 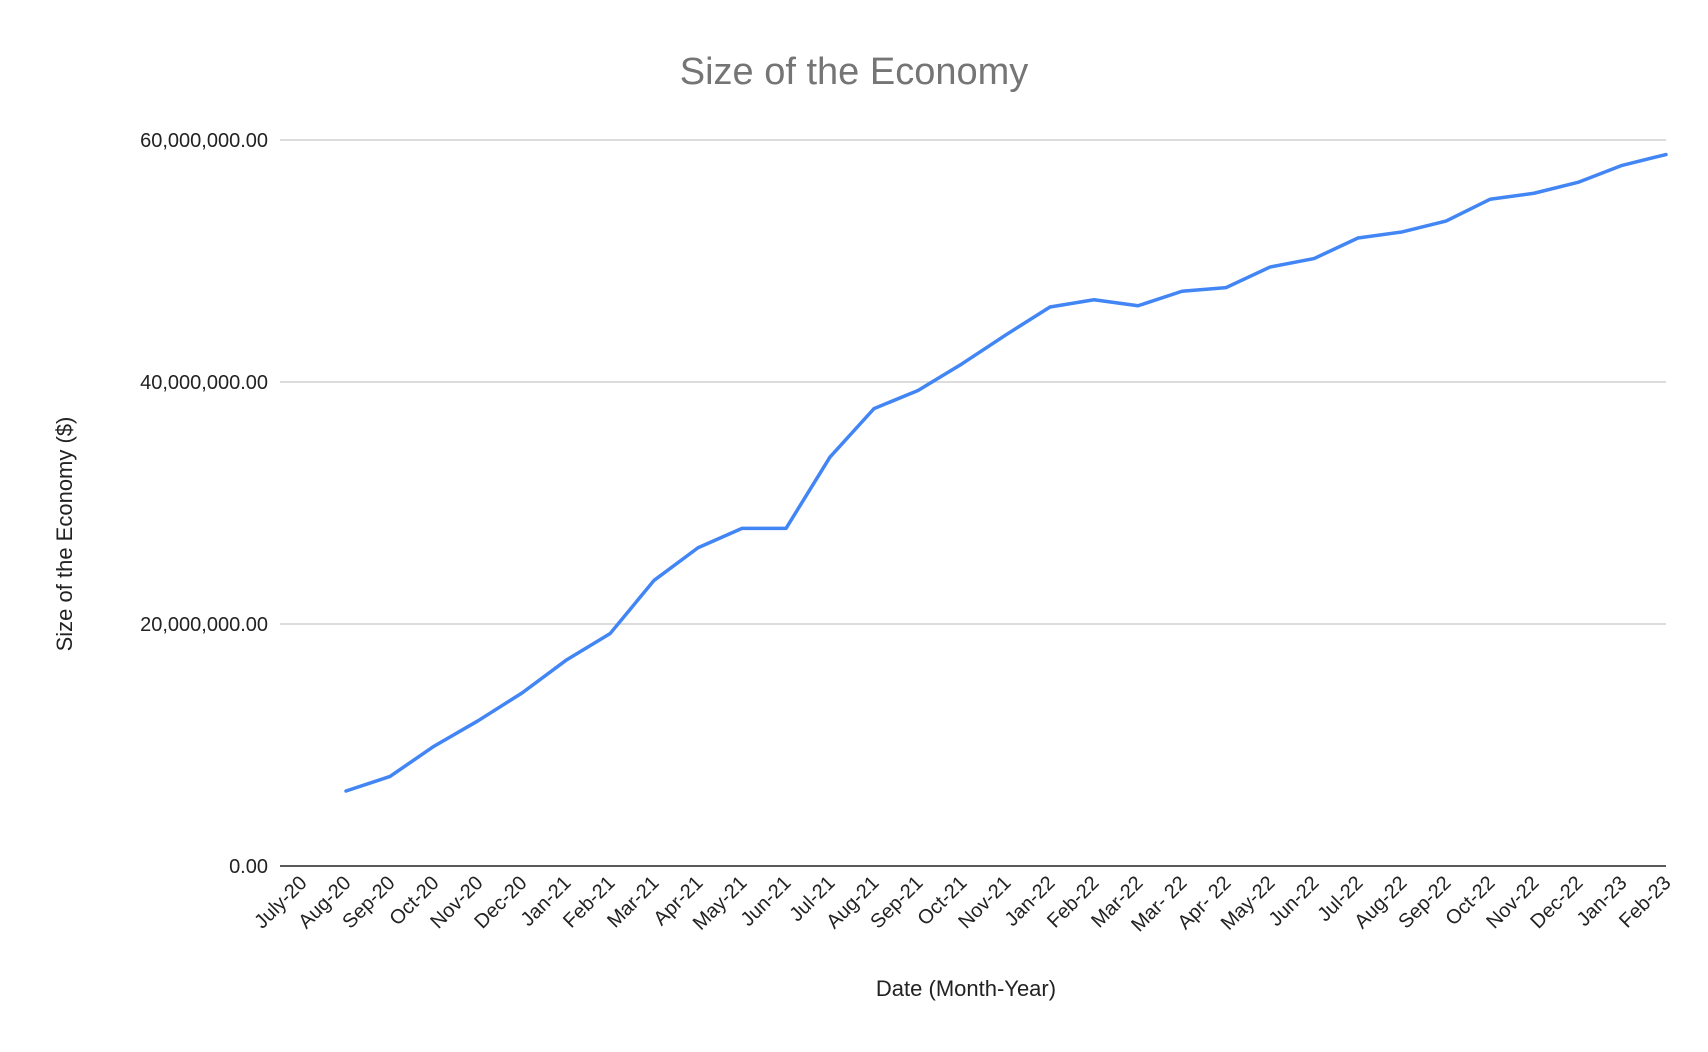 What do you see at coordinates (204, 383) in the screenshot?
I see `y-tick-label: 40,000,000.00` at bounding box center [204, 383].